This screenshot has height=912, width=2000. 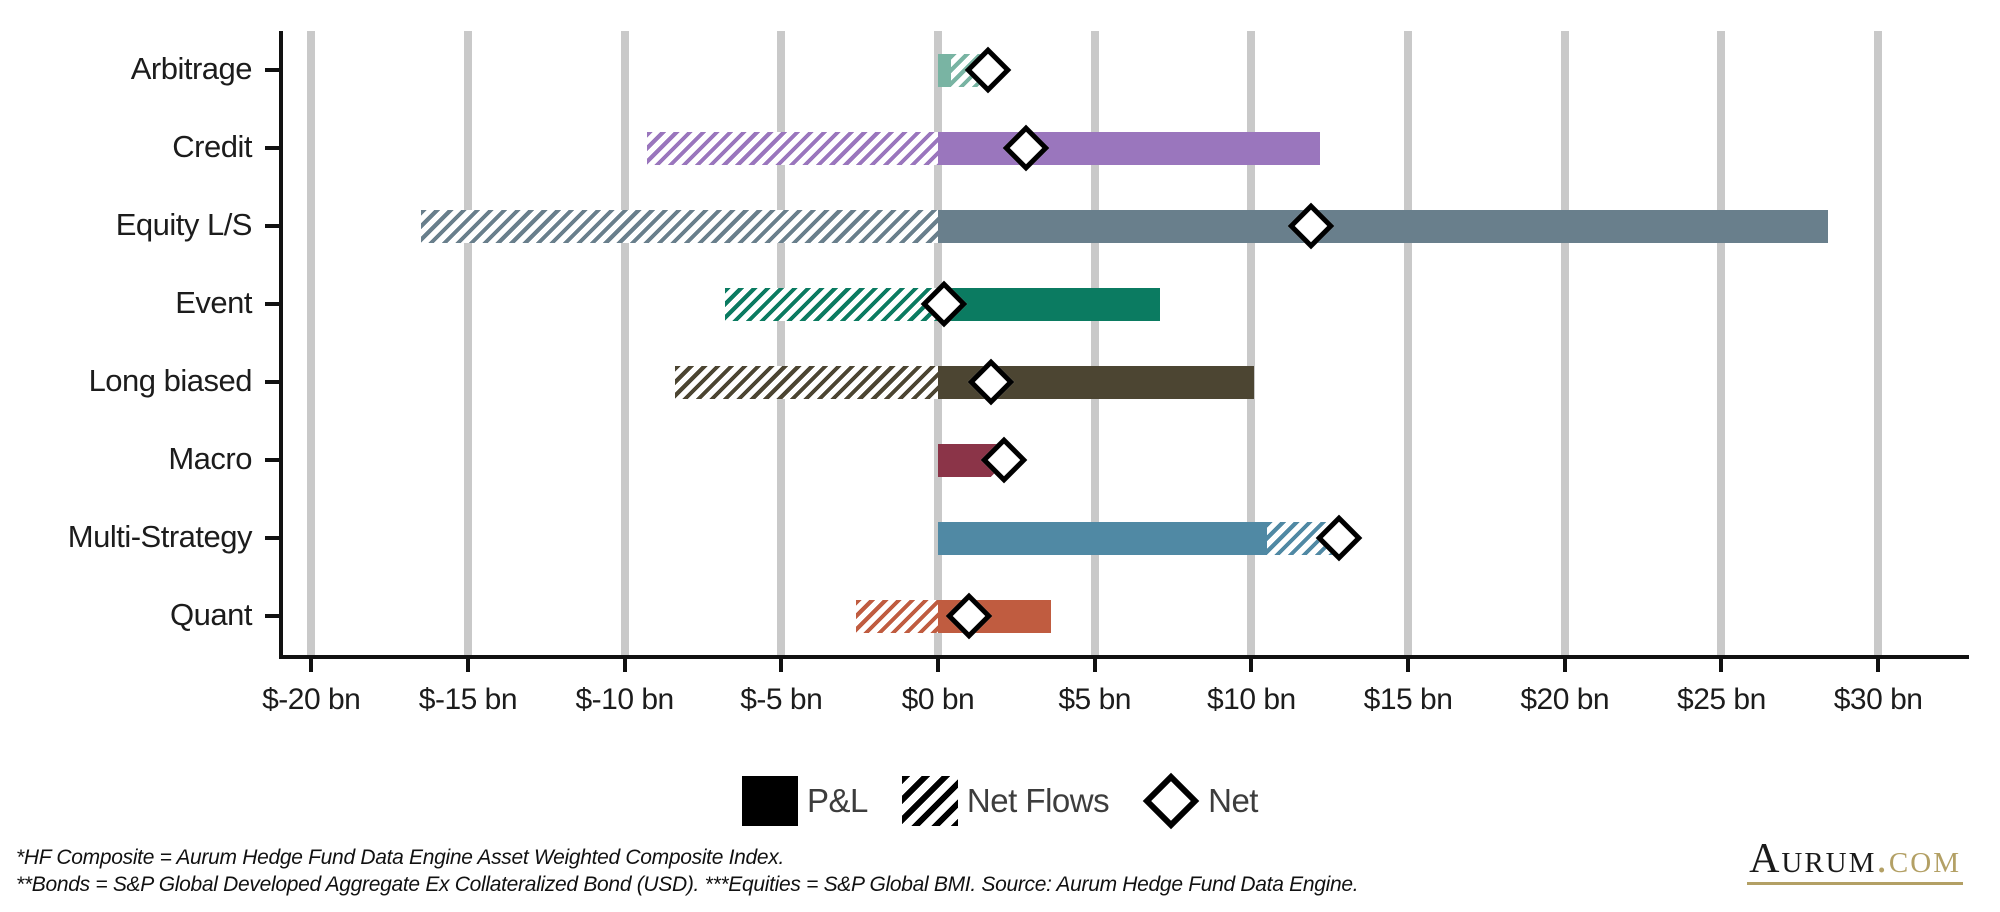 What do you see at coordinates (1878, 699) in the screenshot?
I see `x-axis-label: $30 bn` at bounding box center [1878, 699].